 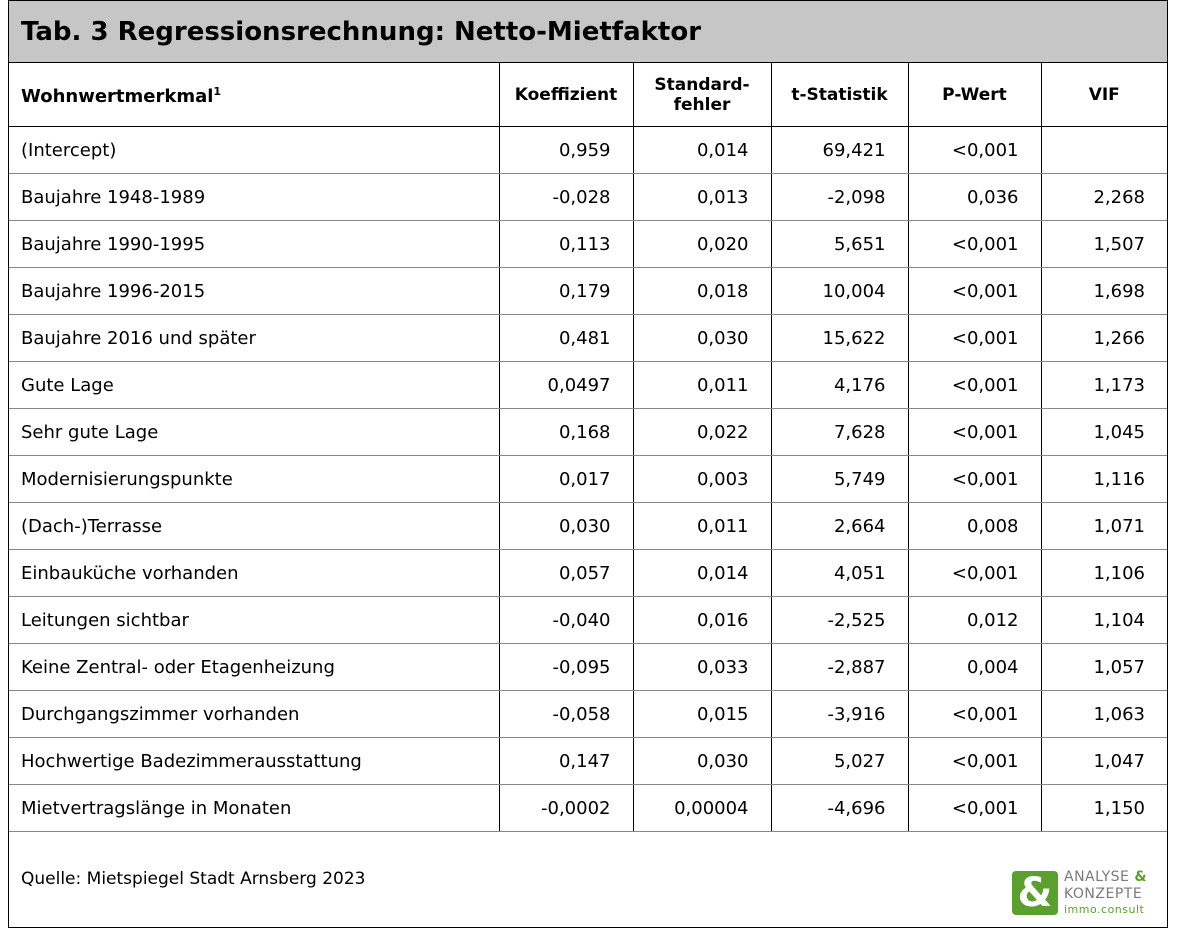 I want to click on logo-mark: &, so click(x=1035, y=893).